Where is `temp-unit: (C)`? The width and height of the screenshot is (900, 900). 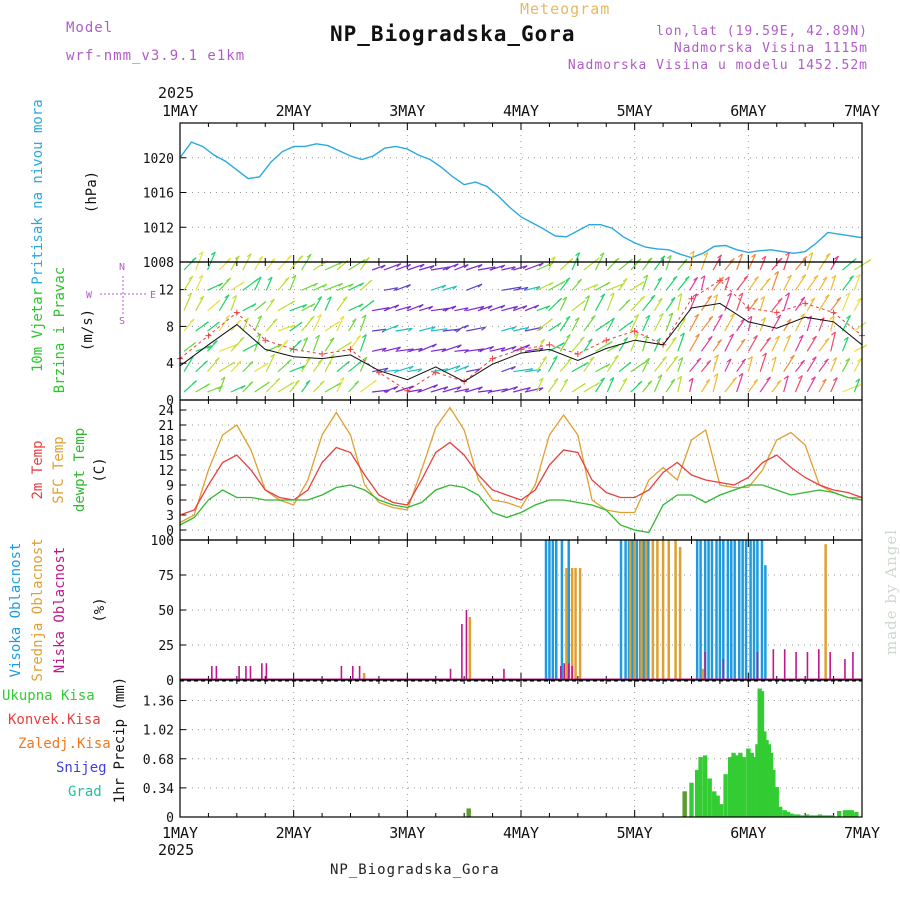 temp-unit: (C) is located at coordinates (100, 469).